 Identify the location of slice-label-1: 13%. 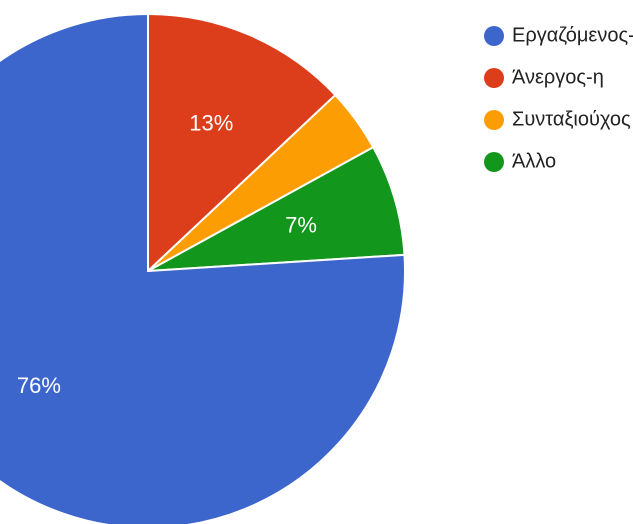
(211, 123).